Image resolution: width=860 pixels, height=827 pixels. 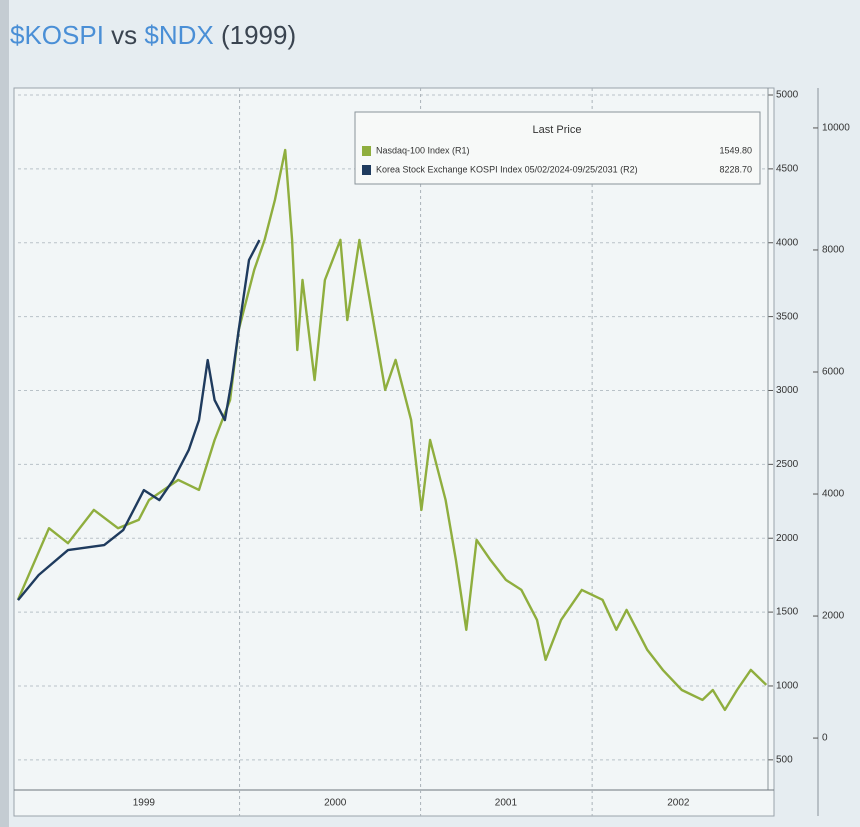 What do you see at coordinates (335, 803) in the screenshot?
I see `x-tick-label: 2000` at bounding box center [335, 803].